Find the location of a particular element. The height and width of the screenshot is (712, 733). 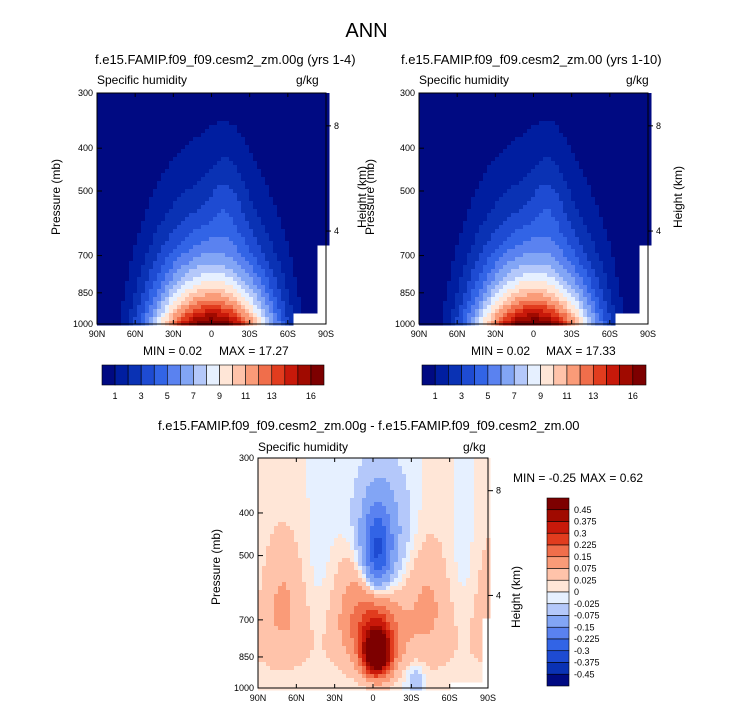

contour-field is located at coordinates (213, 209).